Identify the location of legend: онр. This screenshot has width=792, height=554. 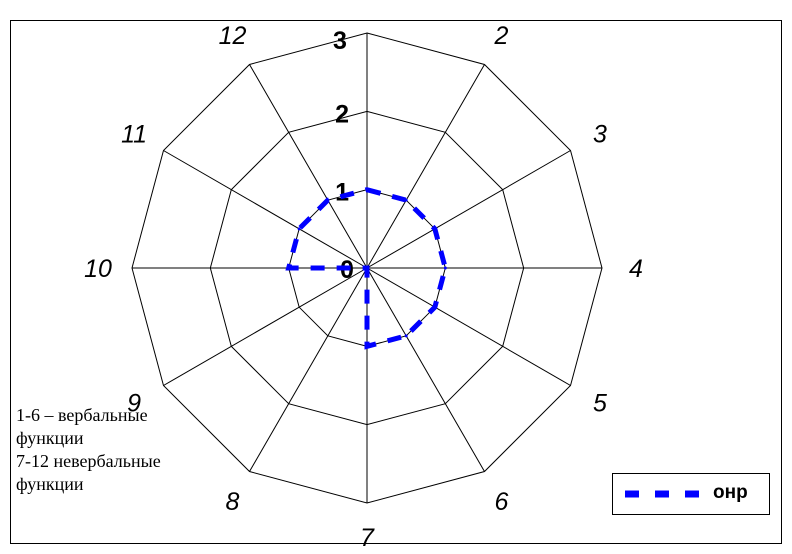
(691, 494).